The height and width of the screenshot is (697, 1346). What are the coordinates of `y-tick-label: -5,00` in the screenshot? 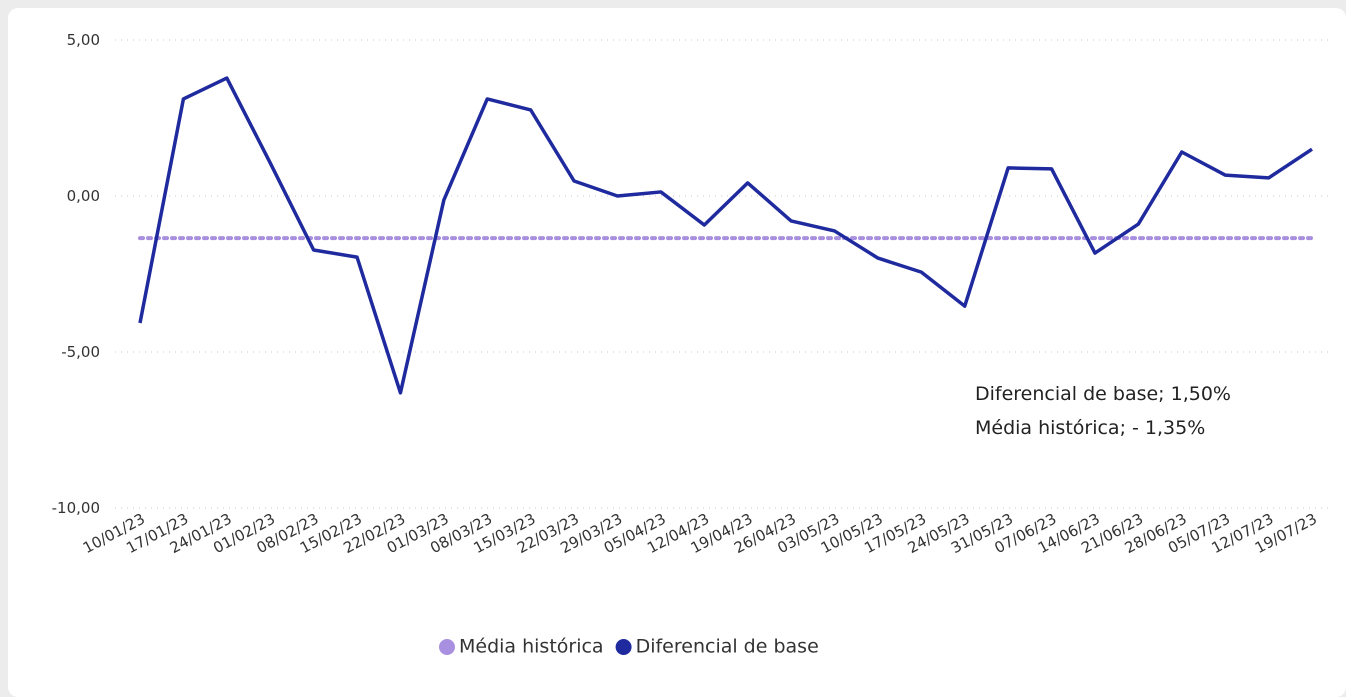 It's located at (80, 352).